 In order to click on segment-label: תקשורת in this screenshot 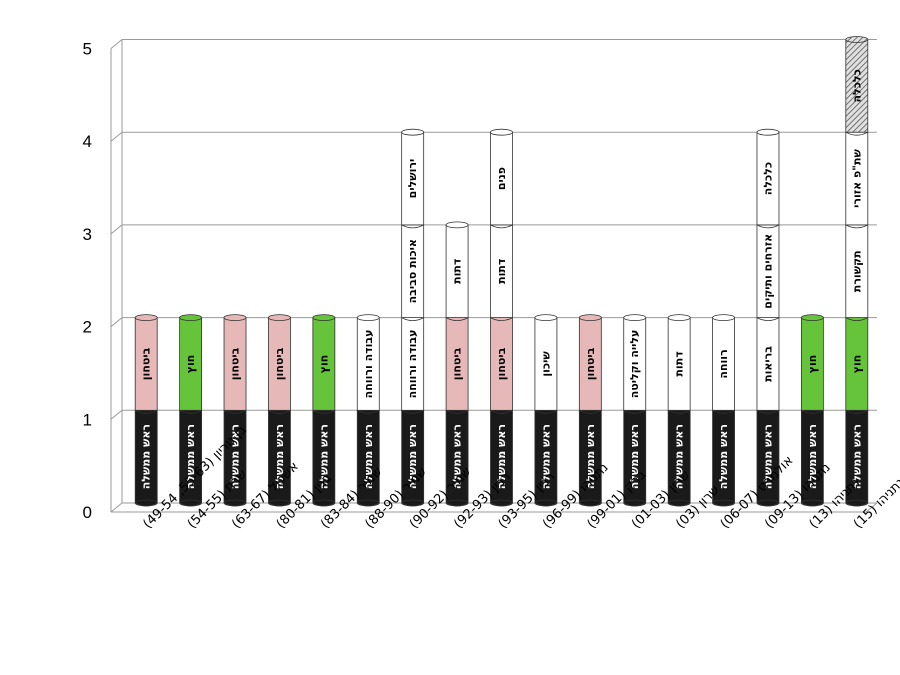, I will do `click(856, 271)`.